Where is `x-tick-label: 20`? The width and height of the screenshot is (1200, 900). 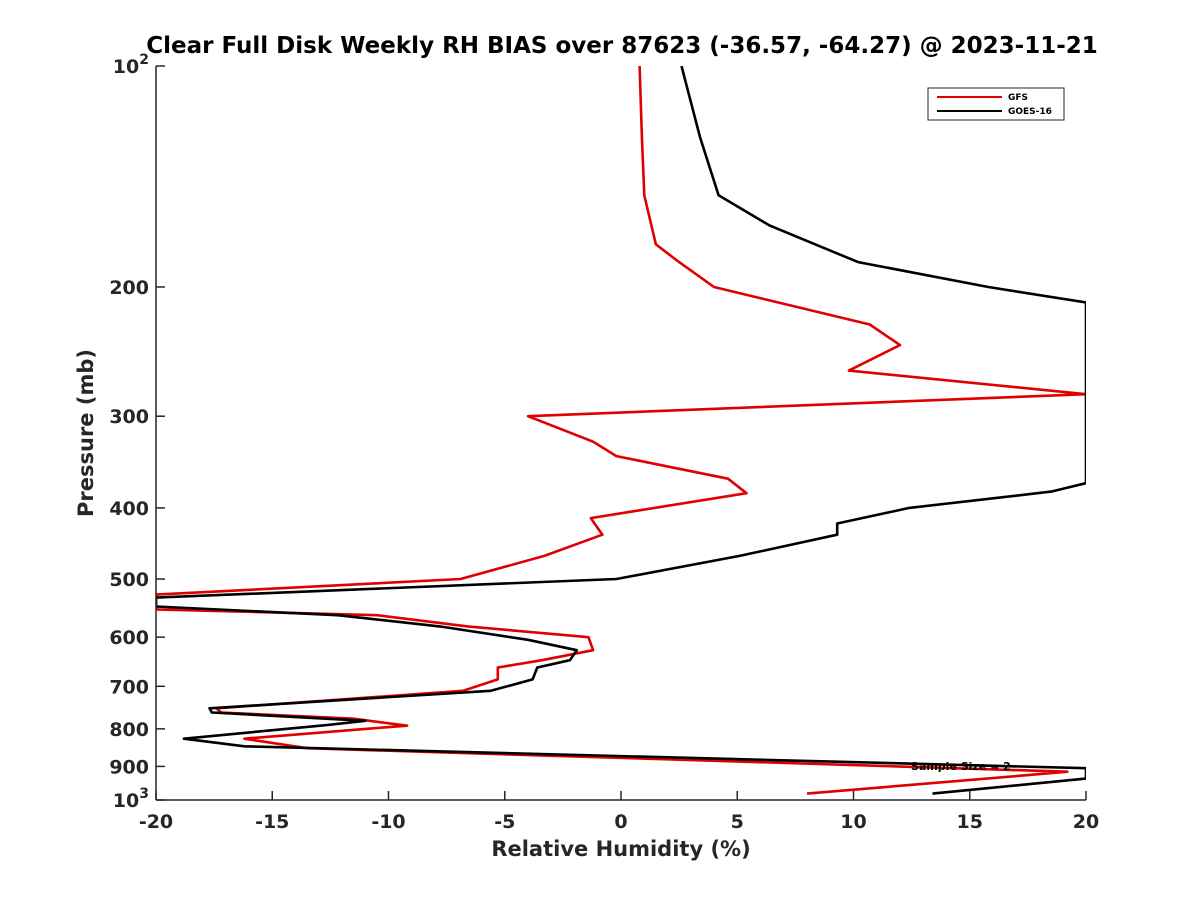 x-tick-label: 20 is located at coordinates (1086, 822).